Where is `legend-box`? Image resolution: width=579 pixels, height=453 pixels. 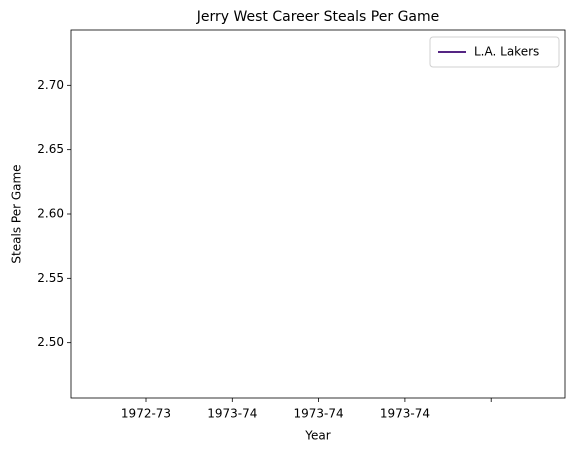 legend-box is located at coordinates (494, 52).